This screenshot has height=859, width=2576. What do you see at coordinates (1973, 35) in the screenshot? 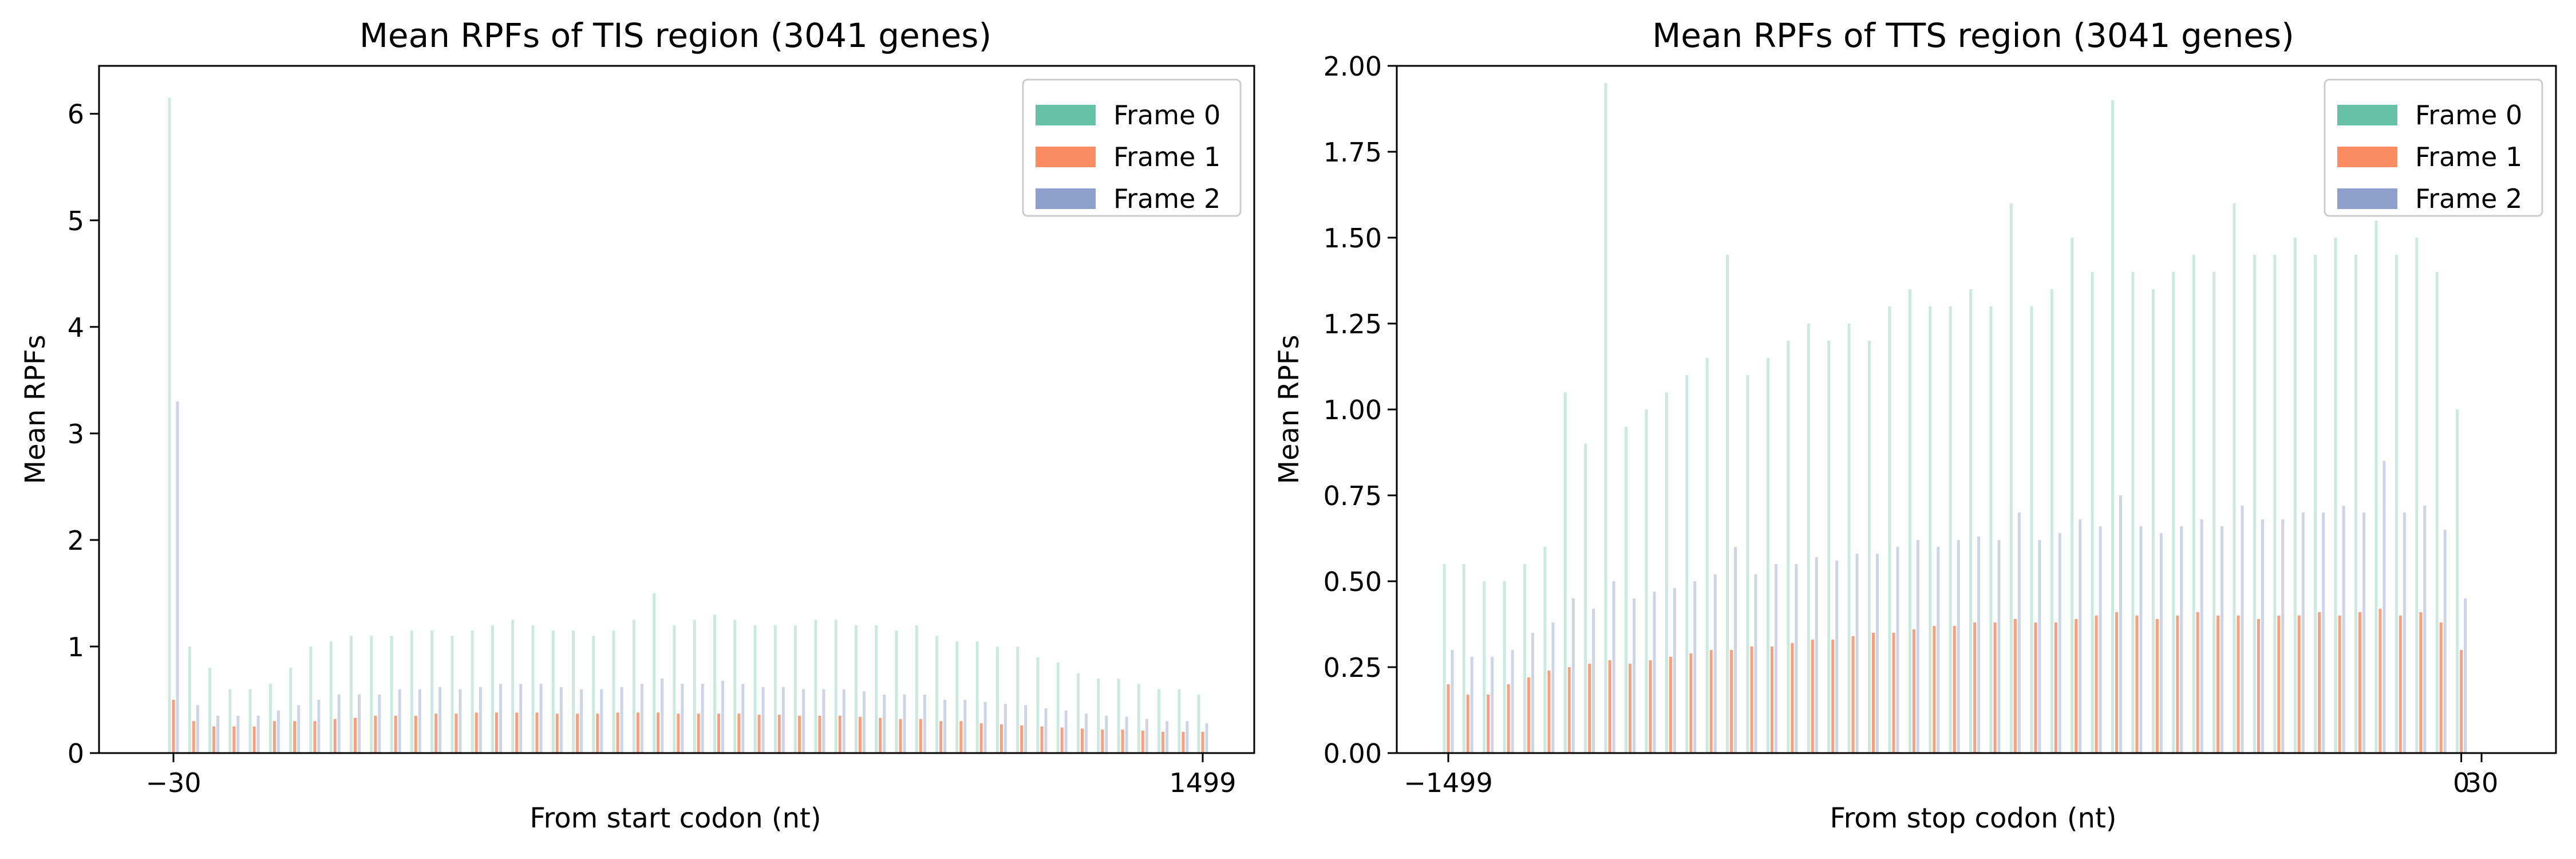
I see `tts-chart-title: Mean RPFs of TTS region (3041 genes)` at bounding box center [1973, 35].